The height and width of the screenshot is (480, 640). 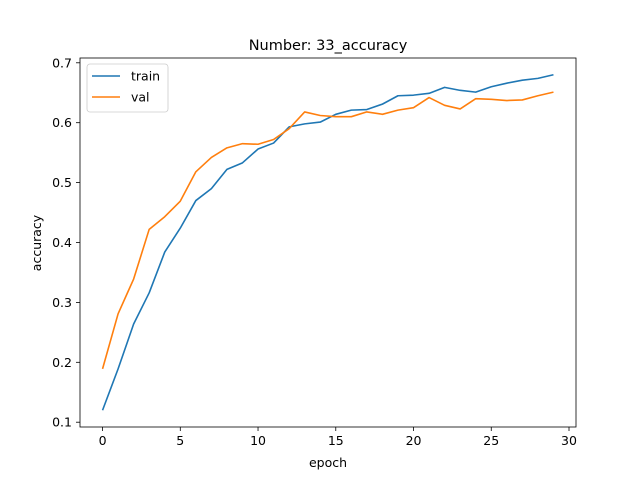 What do you see at coordinates (140, 97) in the screenshot?
I see `legend-label-val: val` at bounding box center [140, 97].